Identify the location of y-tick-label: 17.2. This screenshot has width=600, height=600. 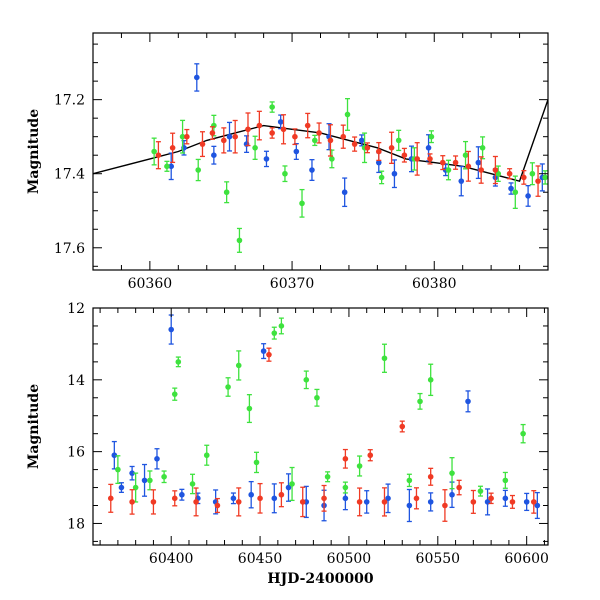
(69, 101).